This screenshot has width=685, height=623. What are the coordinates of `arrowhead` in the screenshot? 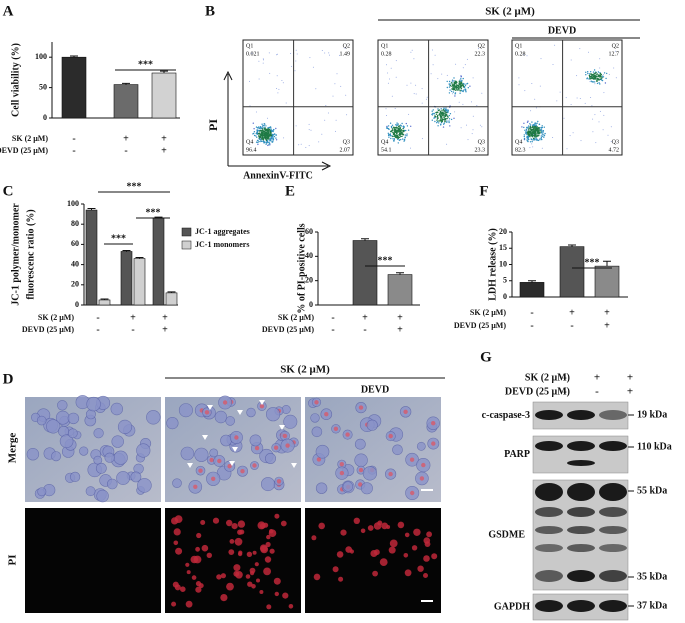 It's located at (190, 465).